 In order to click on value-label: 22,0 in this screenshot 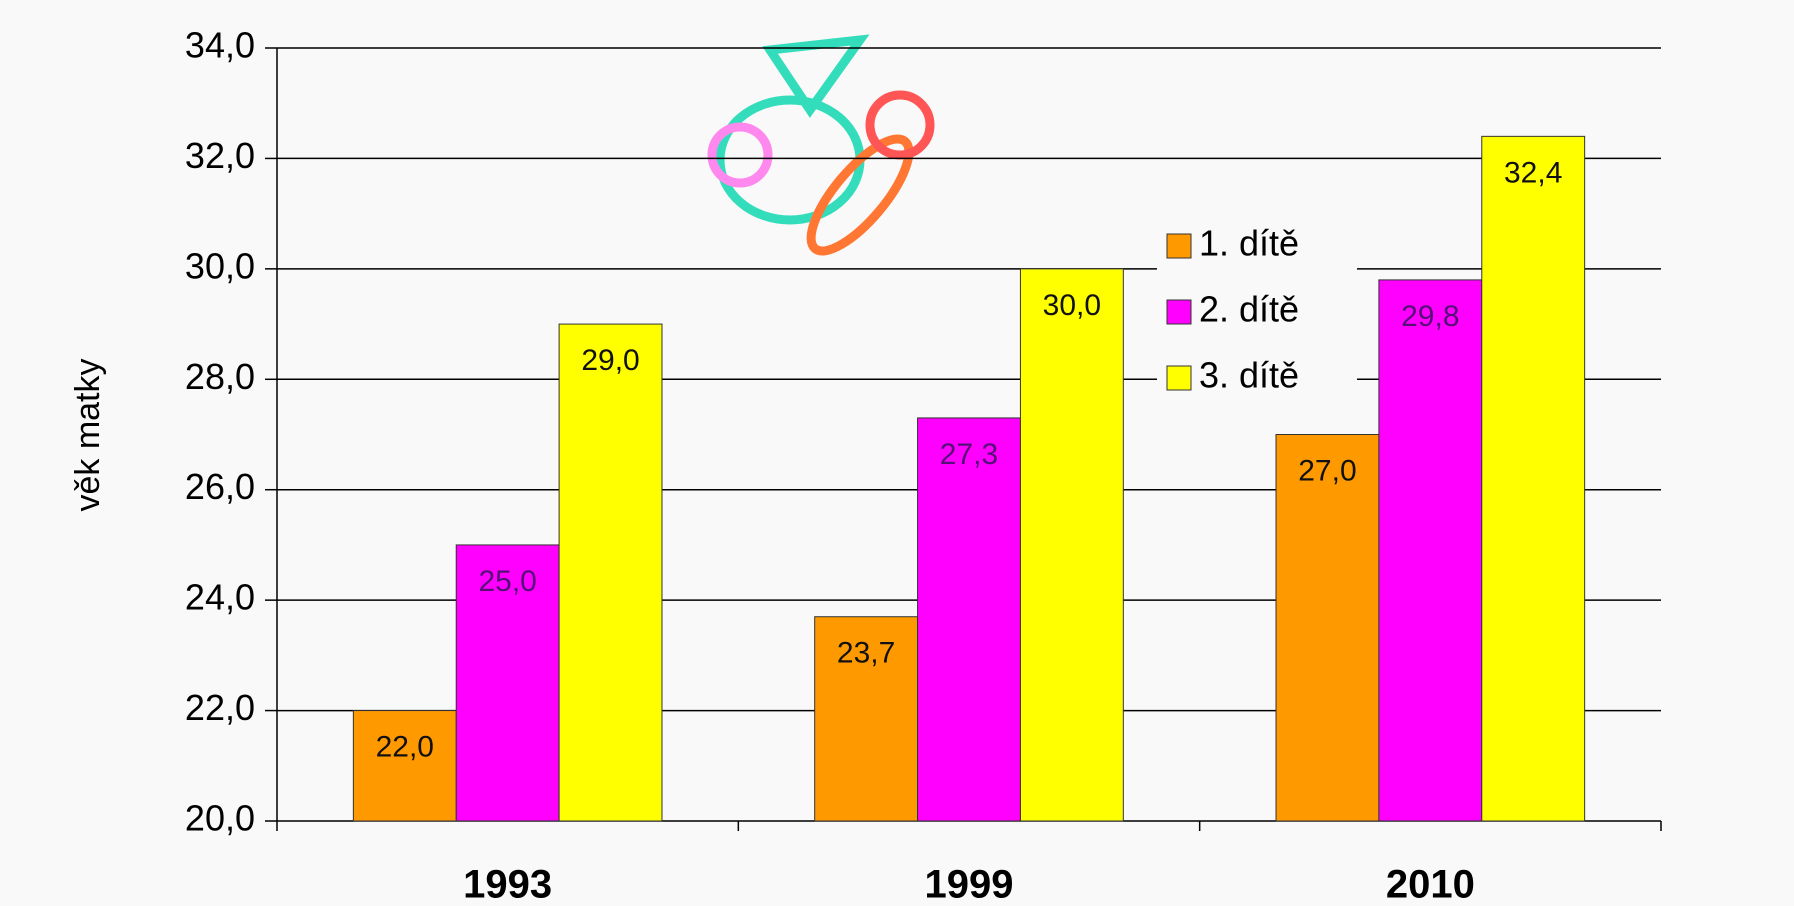, I will do `click(405, 746)`.